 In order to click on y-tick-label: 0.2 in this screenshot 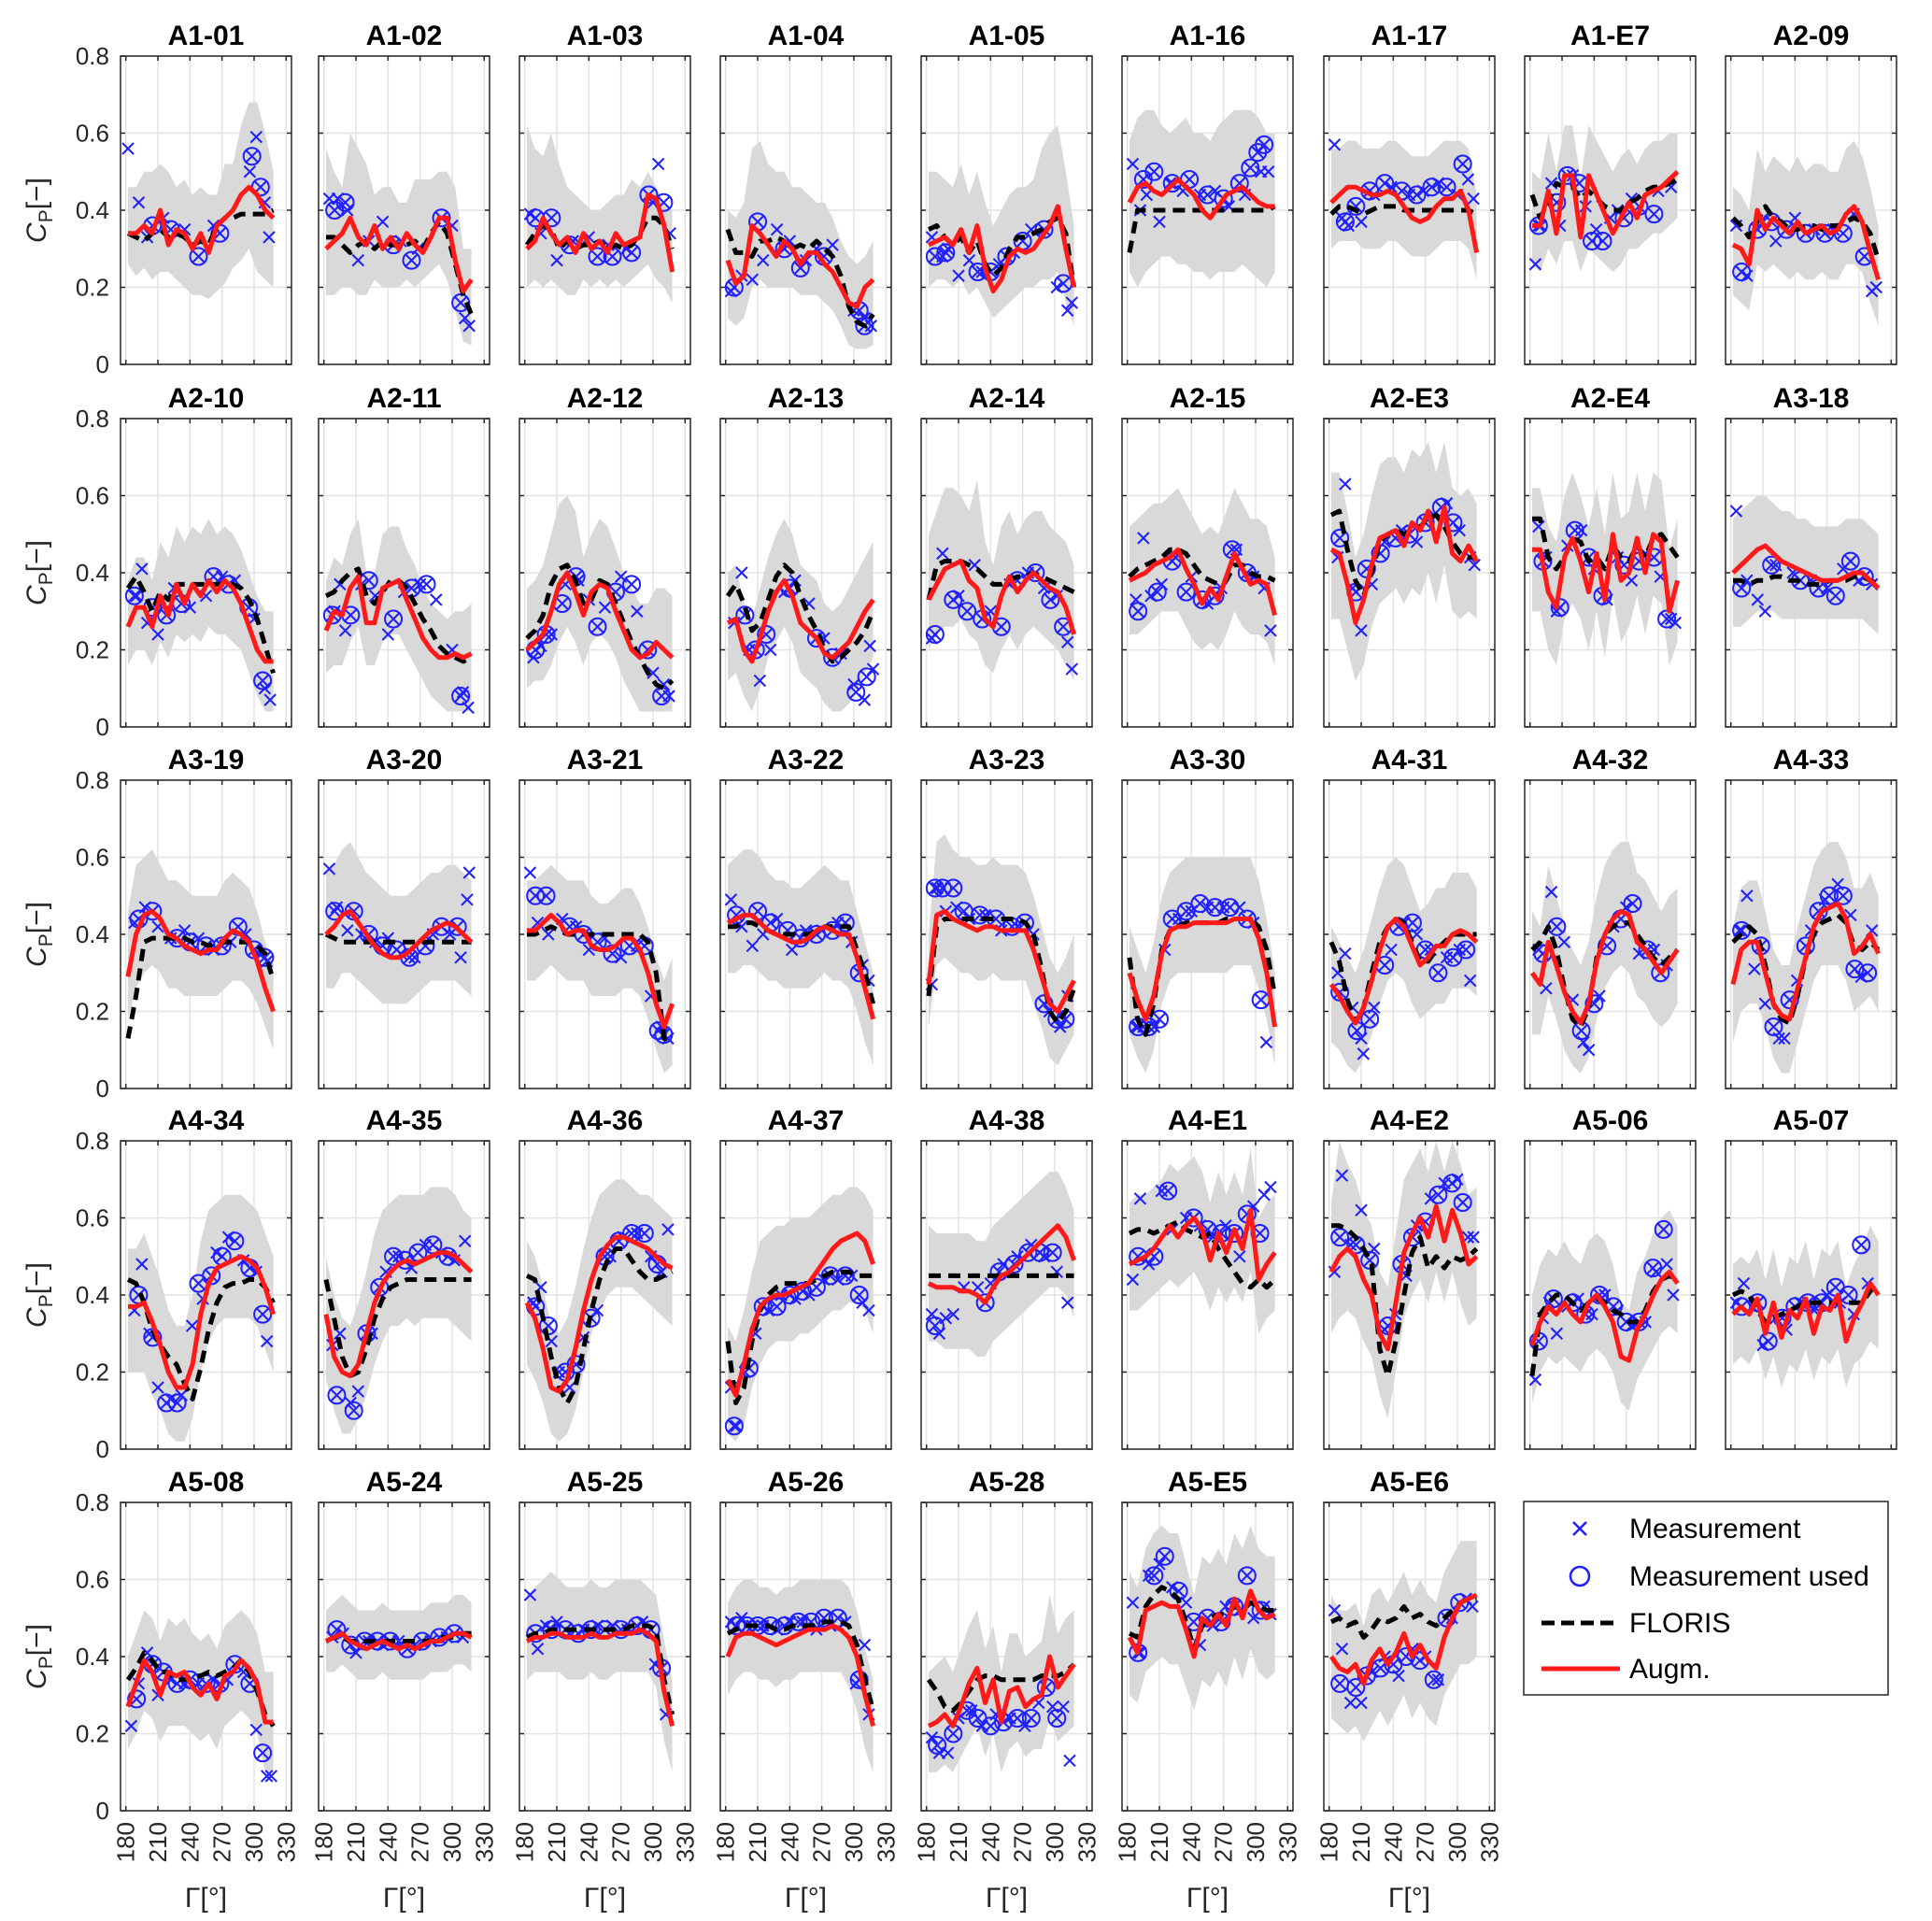, I will do `click(92, 650)`.